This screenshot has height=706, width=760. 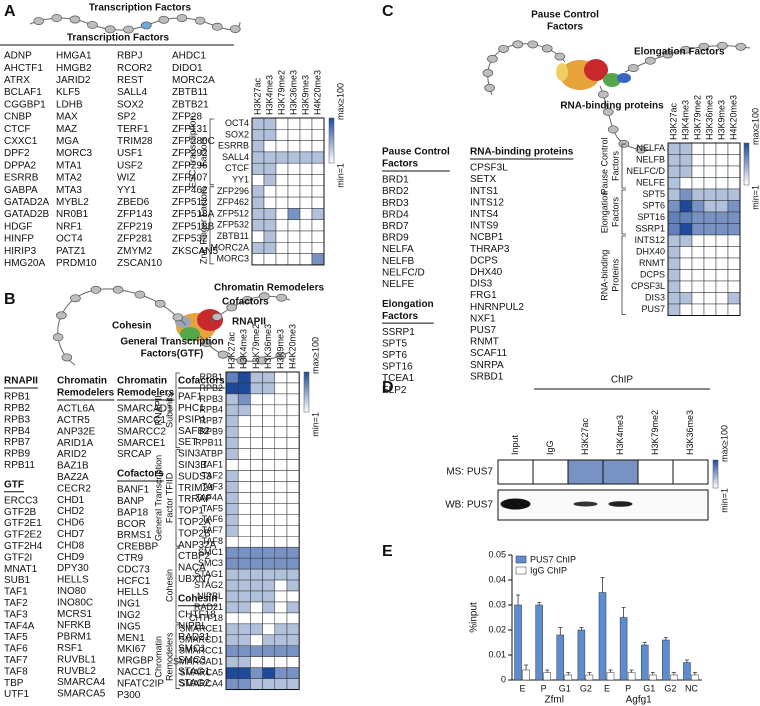 I want to click on column-label: H3K9me3, so click(x=721, y=120).